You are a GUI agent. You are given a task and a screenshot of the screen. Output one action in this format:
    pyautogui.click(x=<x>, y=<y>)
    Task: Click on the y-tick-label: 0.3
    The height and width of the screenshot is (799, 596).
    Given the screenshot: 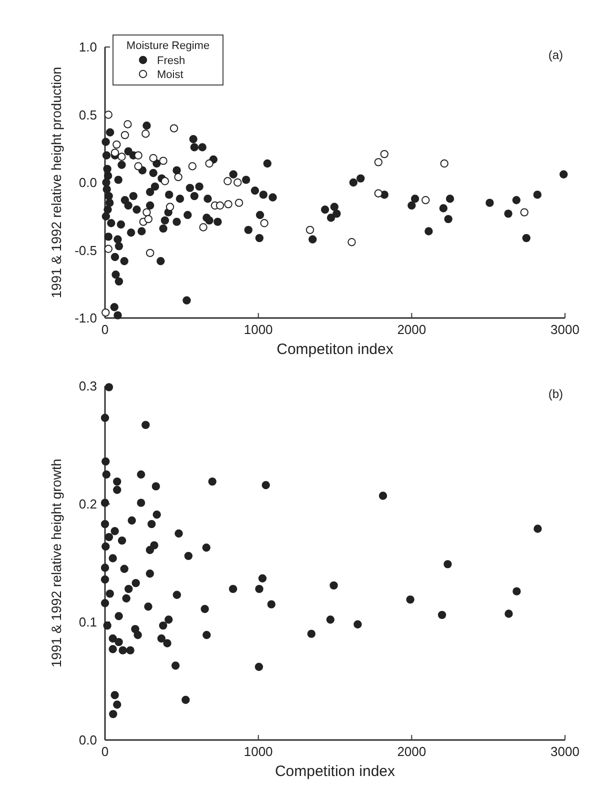 What is the action you would take?
    pyautogui.click(x=87, y=386)
    